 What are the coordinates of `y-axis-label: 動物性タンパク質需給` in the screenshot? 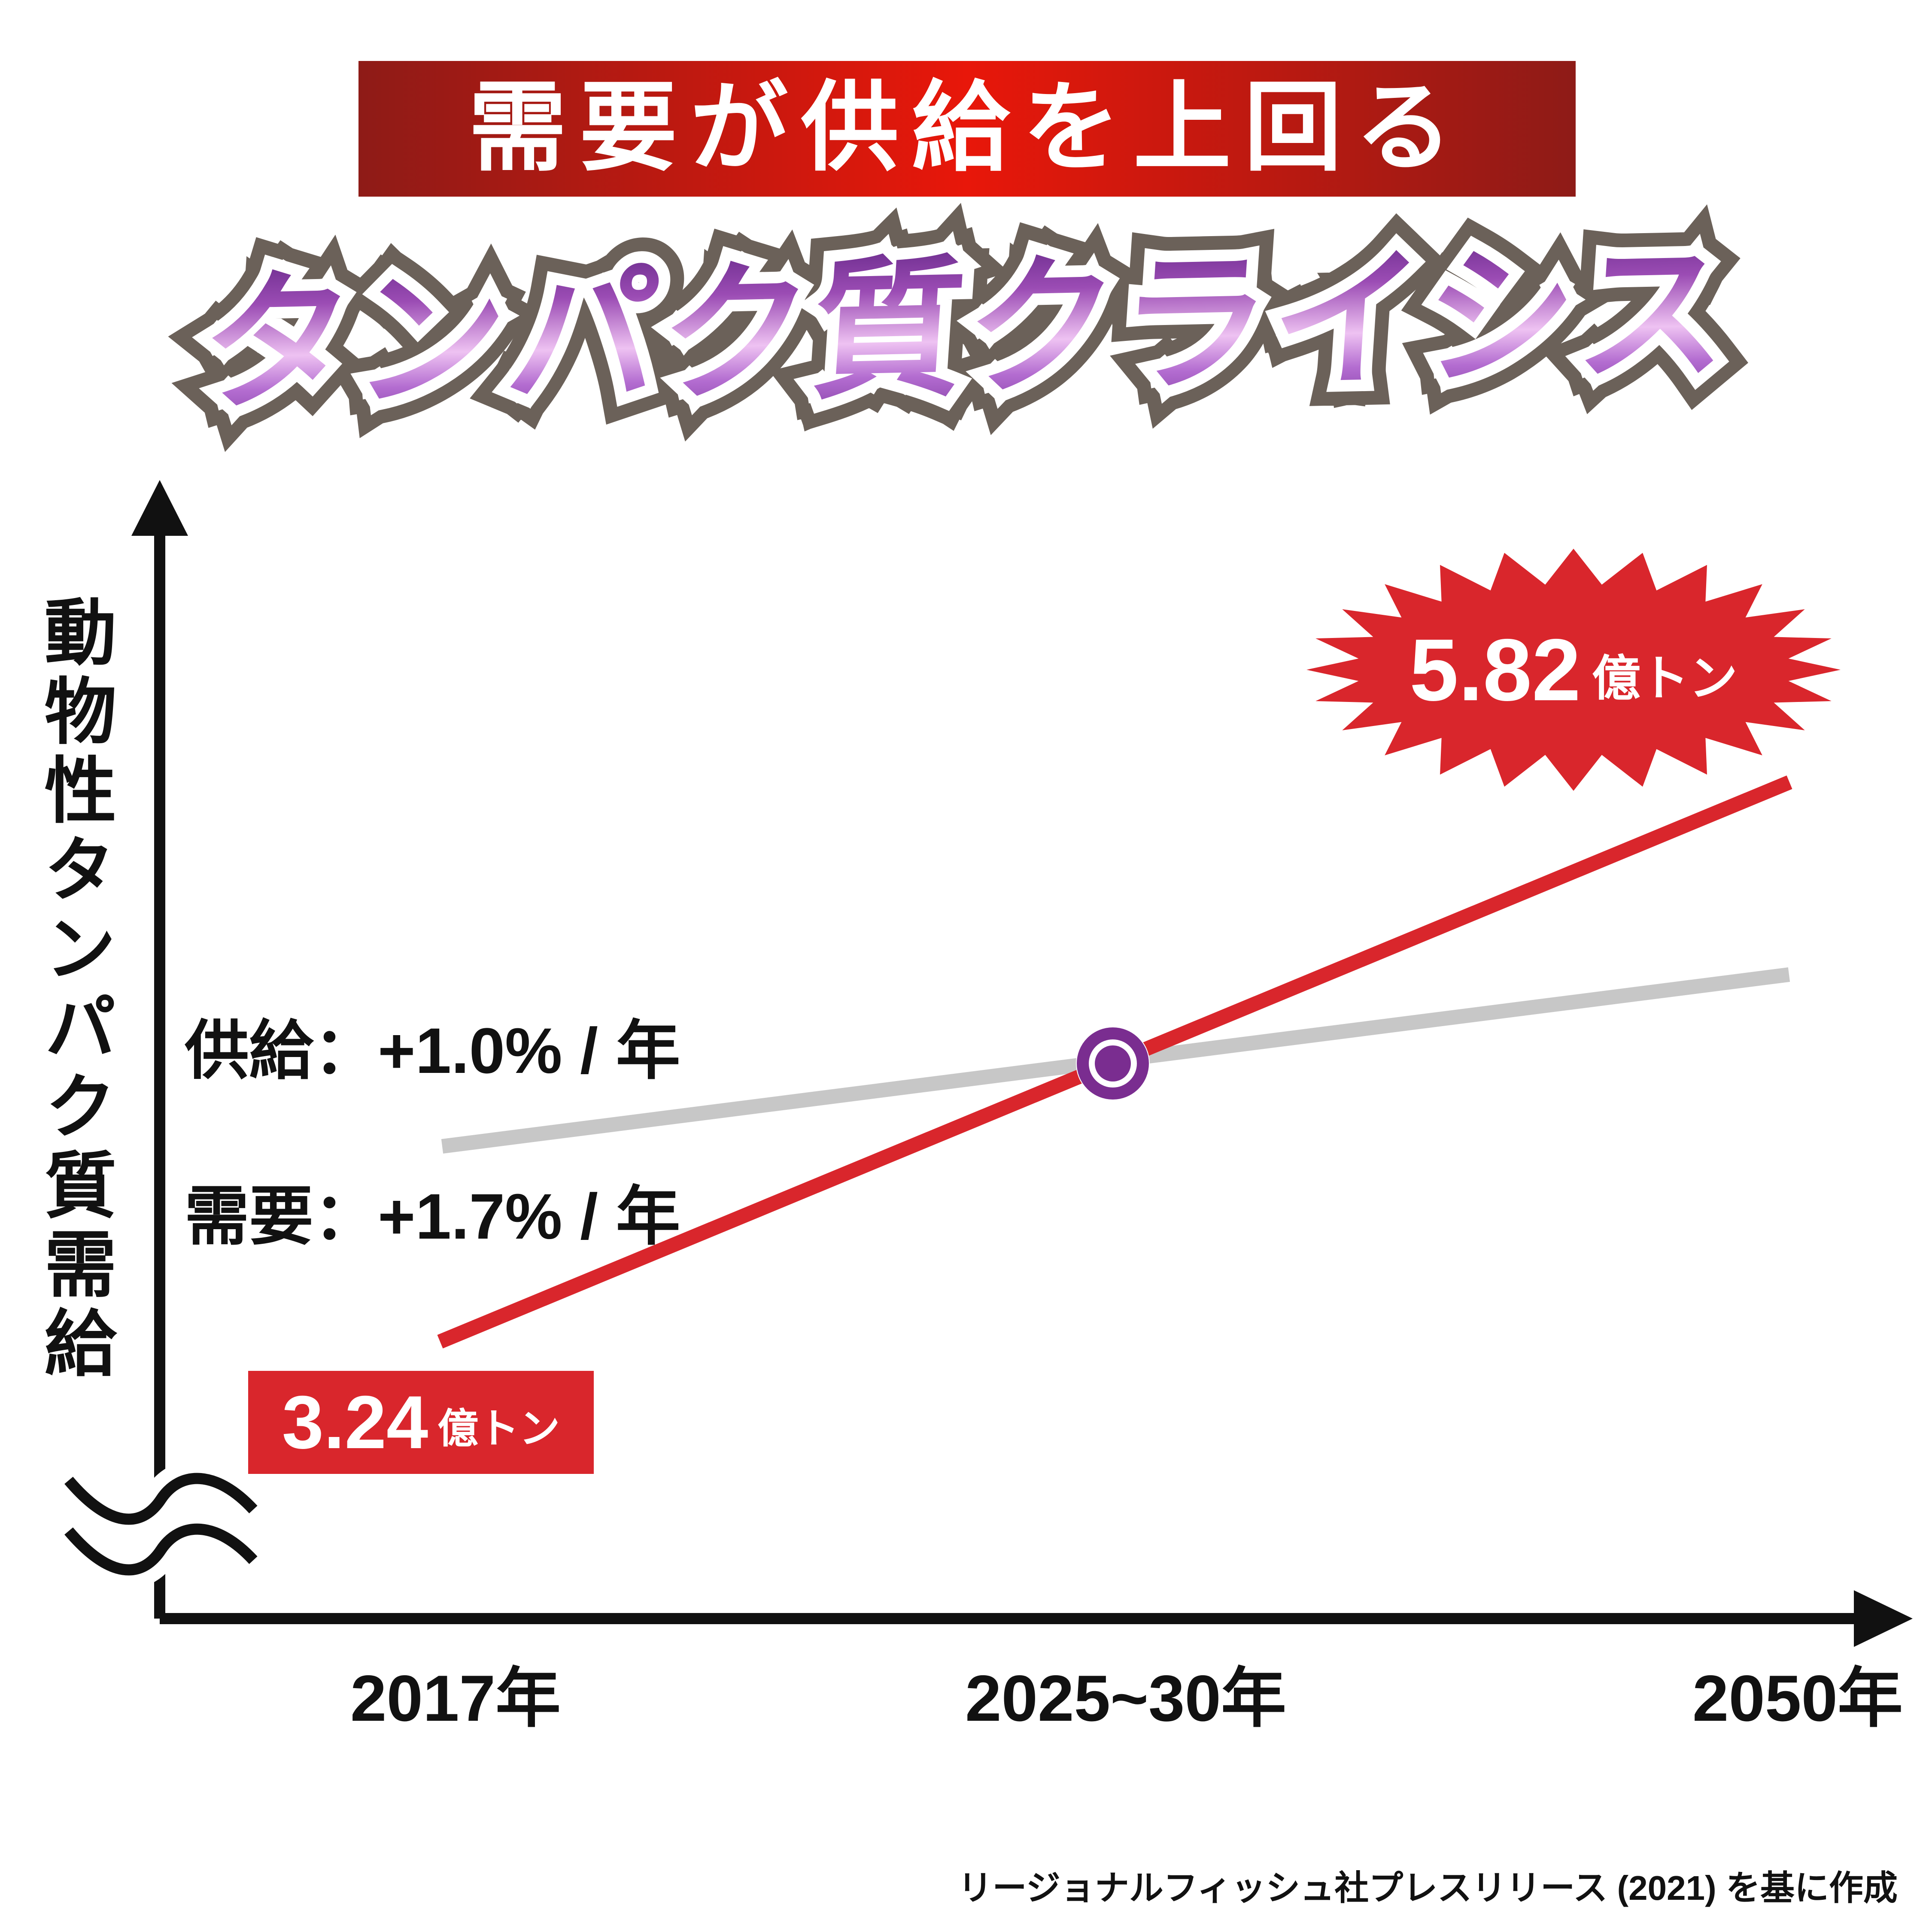 It's located at (74, 990).